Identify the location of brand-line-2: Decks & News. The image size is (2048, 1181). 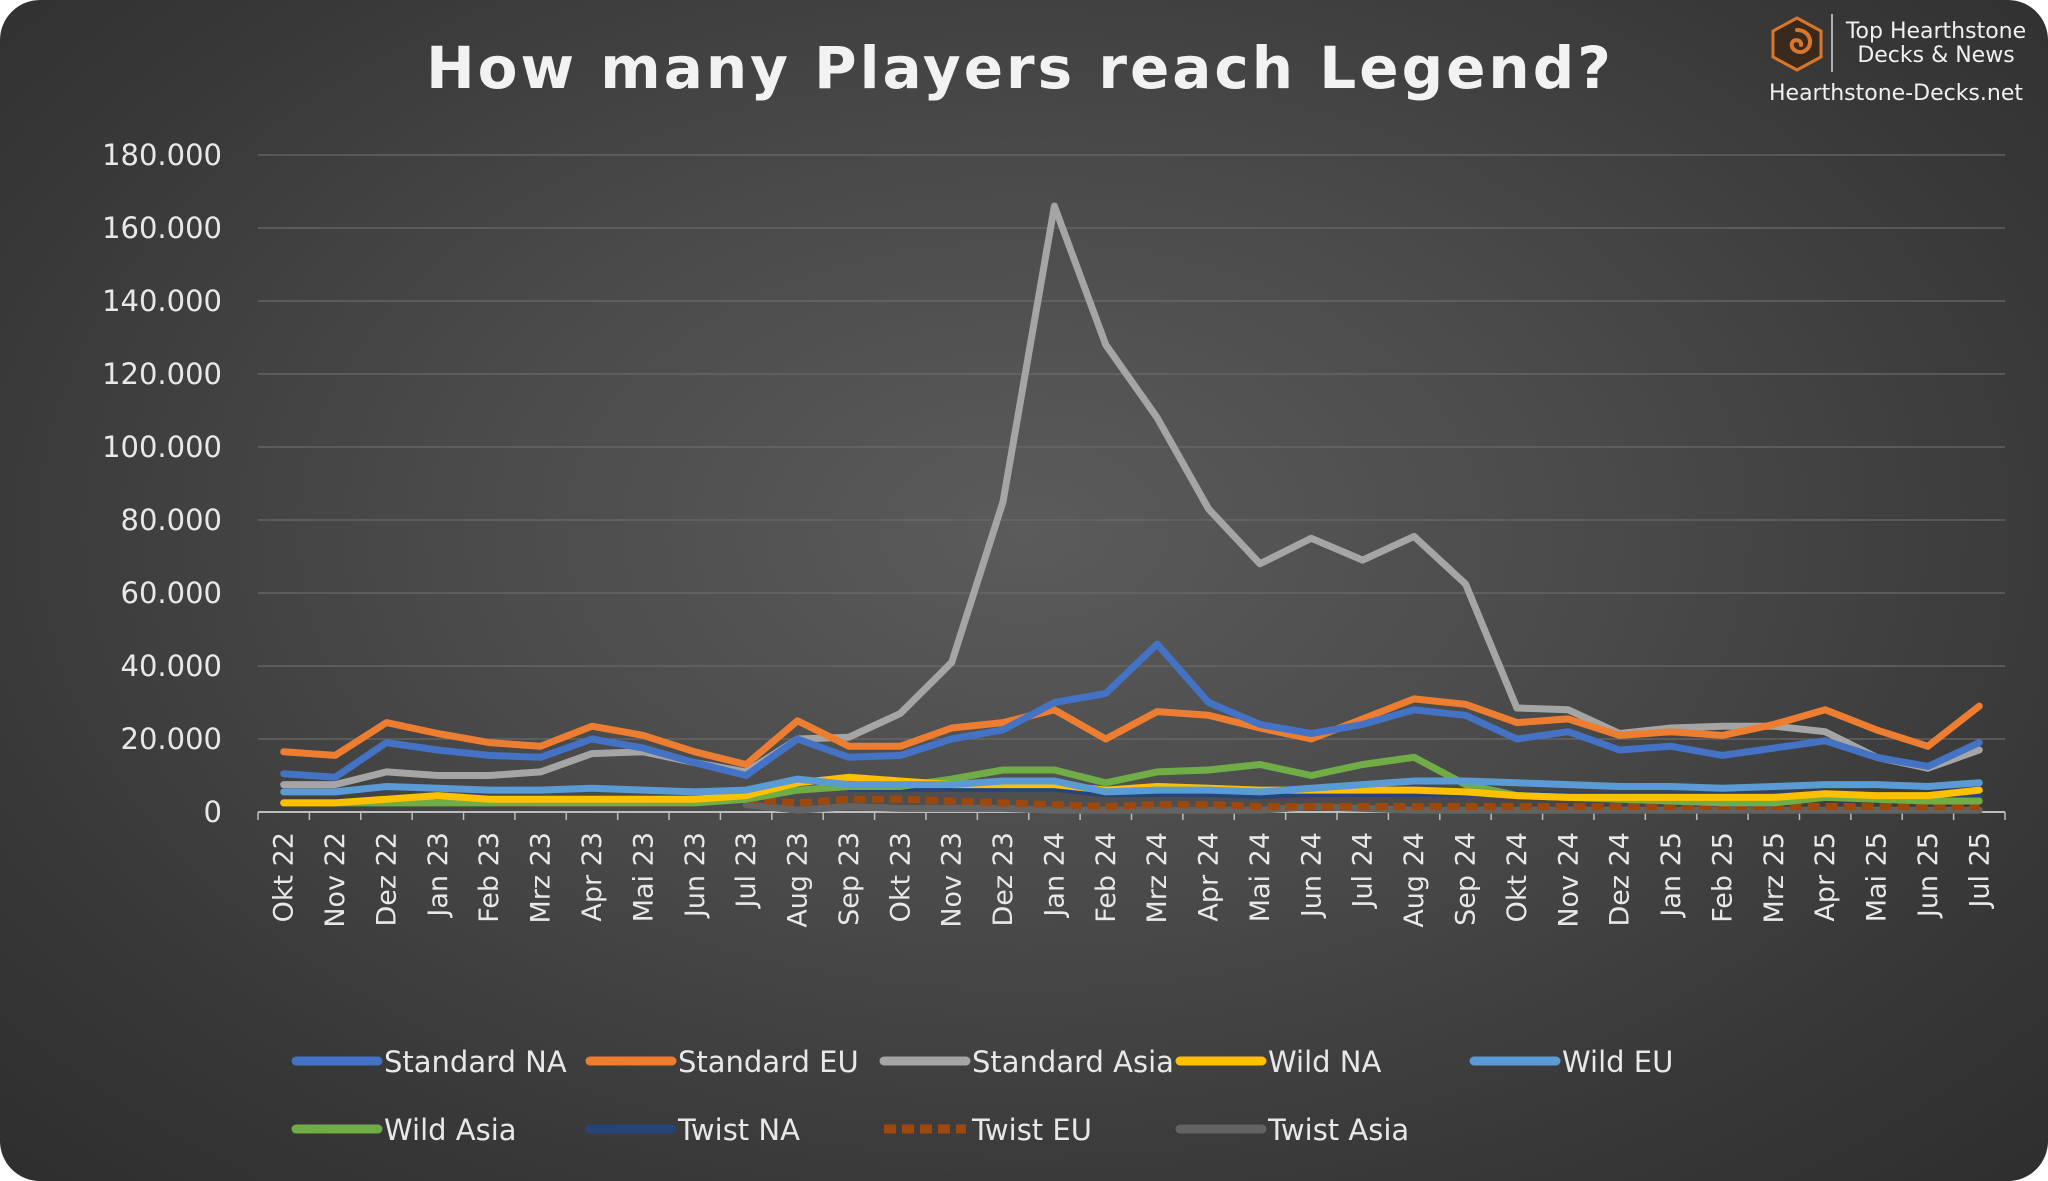
(1935, 55).